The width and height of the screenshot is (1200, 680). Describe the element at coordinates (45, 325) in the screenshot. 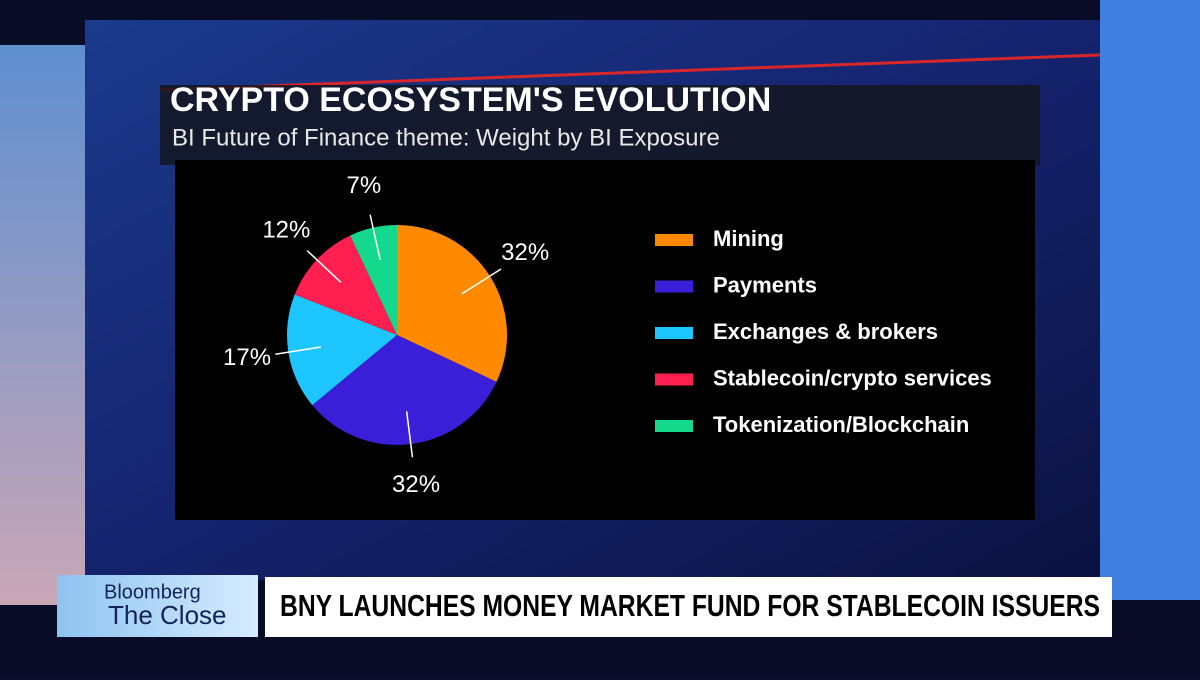

I see `city-window` at that location.